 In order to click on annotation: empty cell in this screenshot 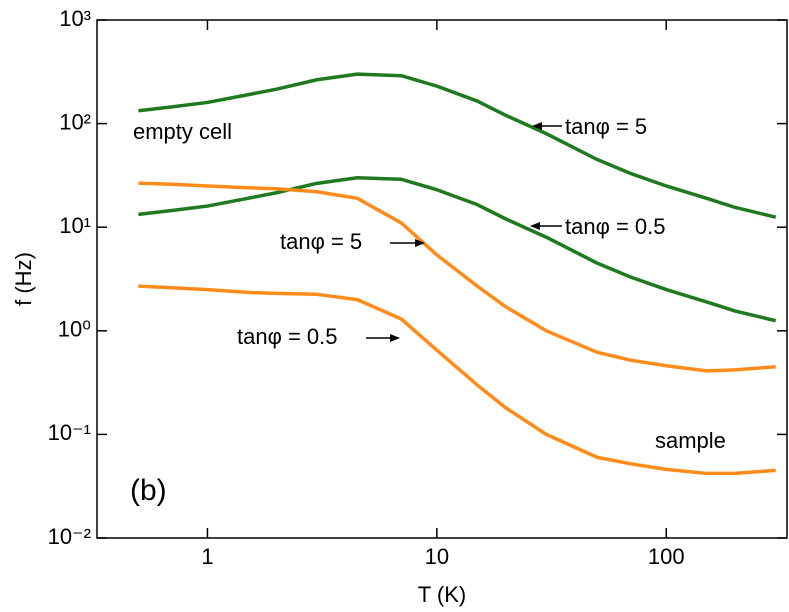, I will do `click(182, 131)`.